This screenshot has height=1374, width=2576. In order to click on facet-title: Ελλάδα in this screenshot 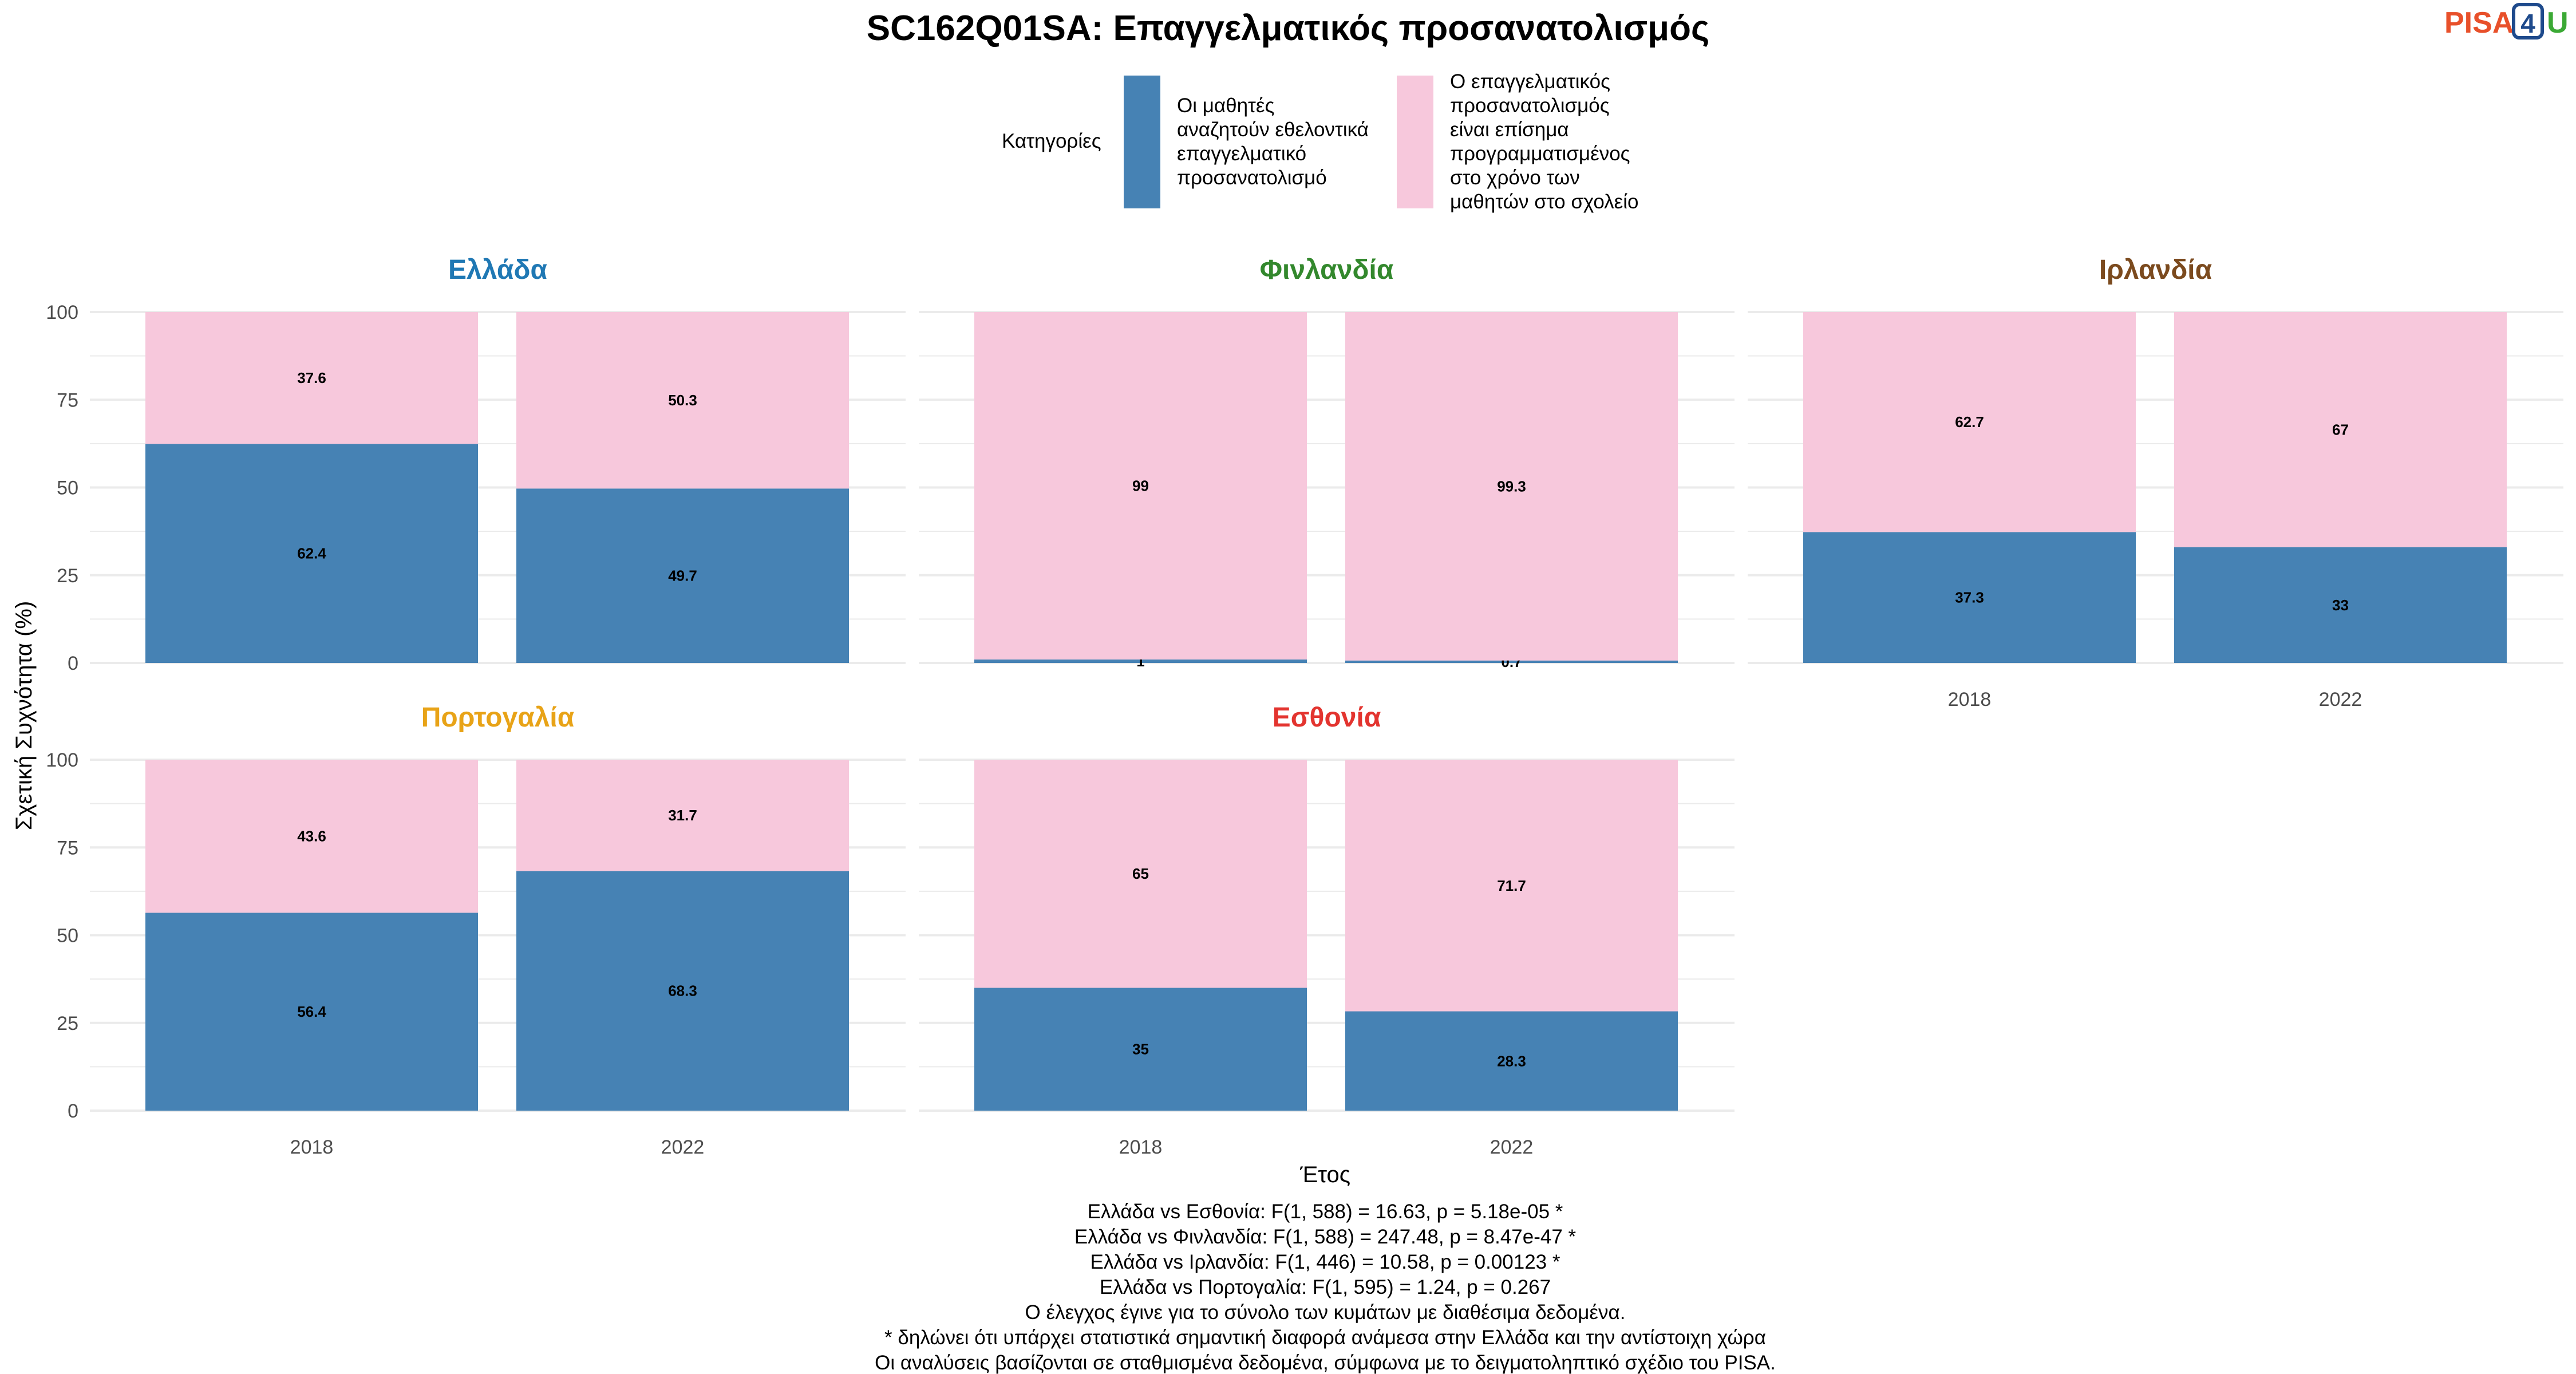, I will do `click(497, 270)`.